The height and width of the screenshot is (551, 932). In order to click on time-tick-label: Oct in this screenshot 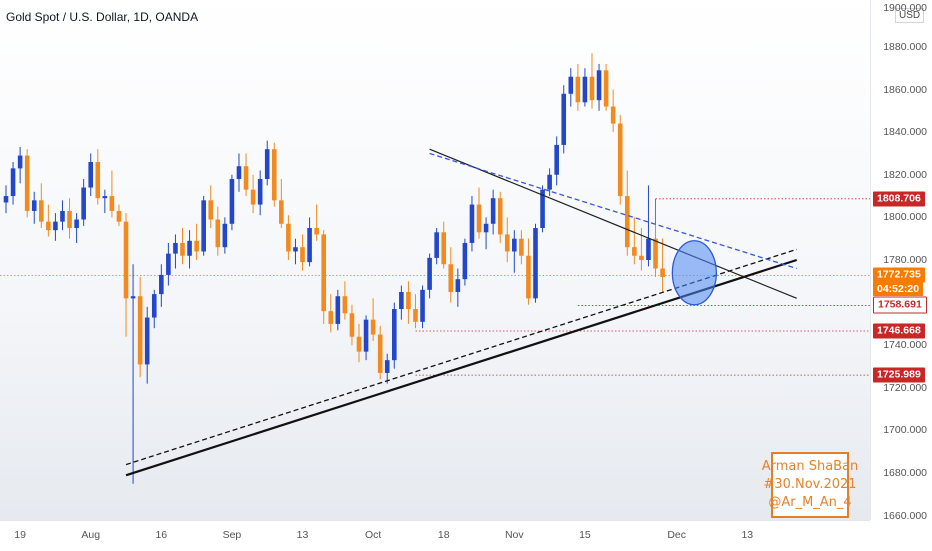, I will do `click(373, 535)`.